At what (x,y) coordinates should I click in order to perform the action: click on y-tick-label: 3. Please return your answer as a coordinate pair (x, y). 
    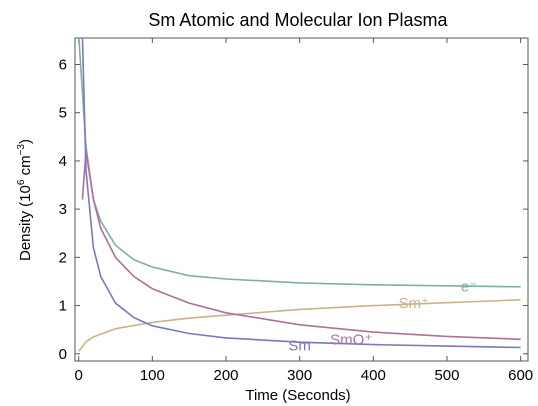
    Looking at the image, I should click on (63, 209).